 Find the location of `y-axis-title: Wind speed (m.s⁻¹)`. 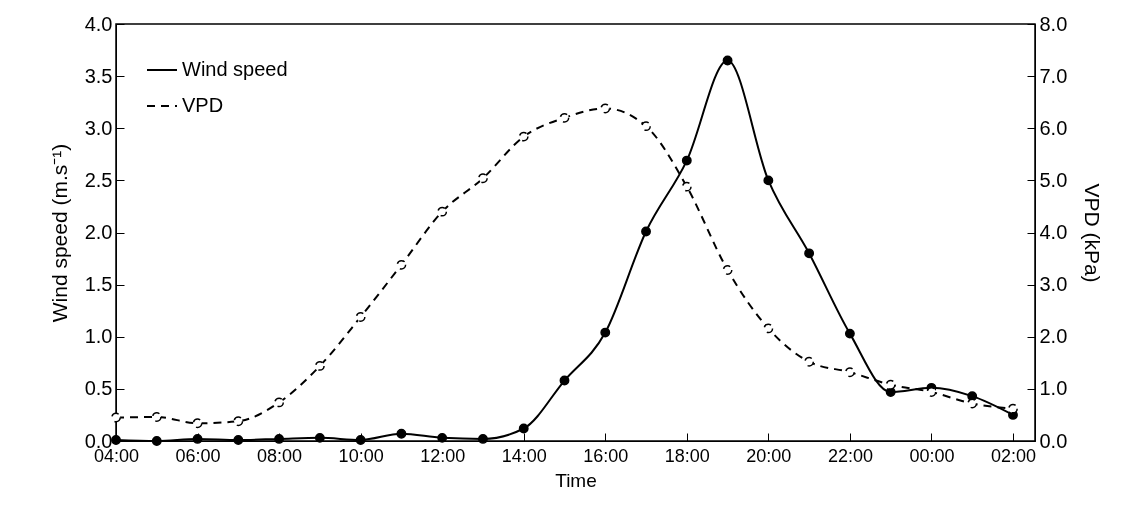

y-axis-title: Wind speed (m.s⁻¹) is located at coordinates (59, 233).